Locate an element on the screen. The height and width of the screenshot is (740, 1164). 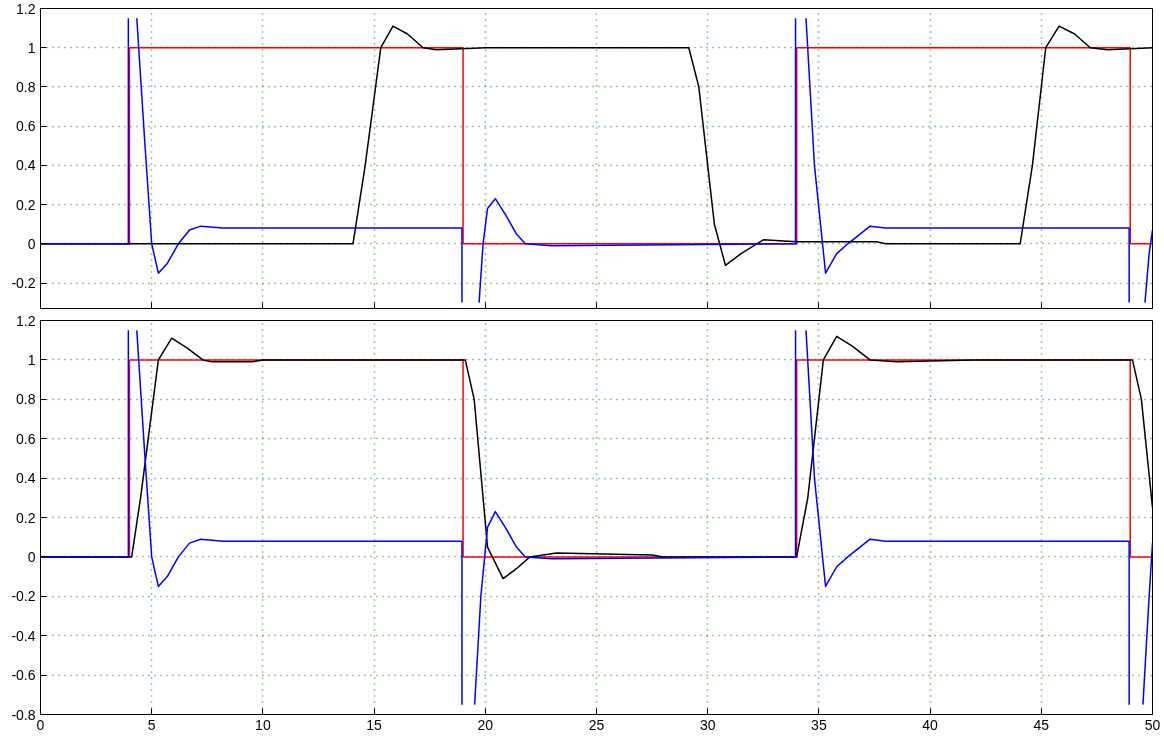
x-tick-label: 45 is located at coordinates (1041, 724).